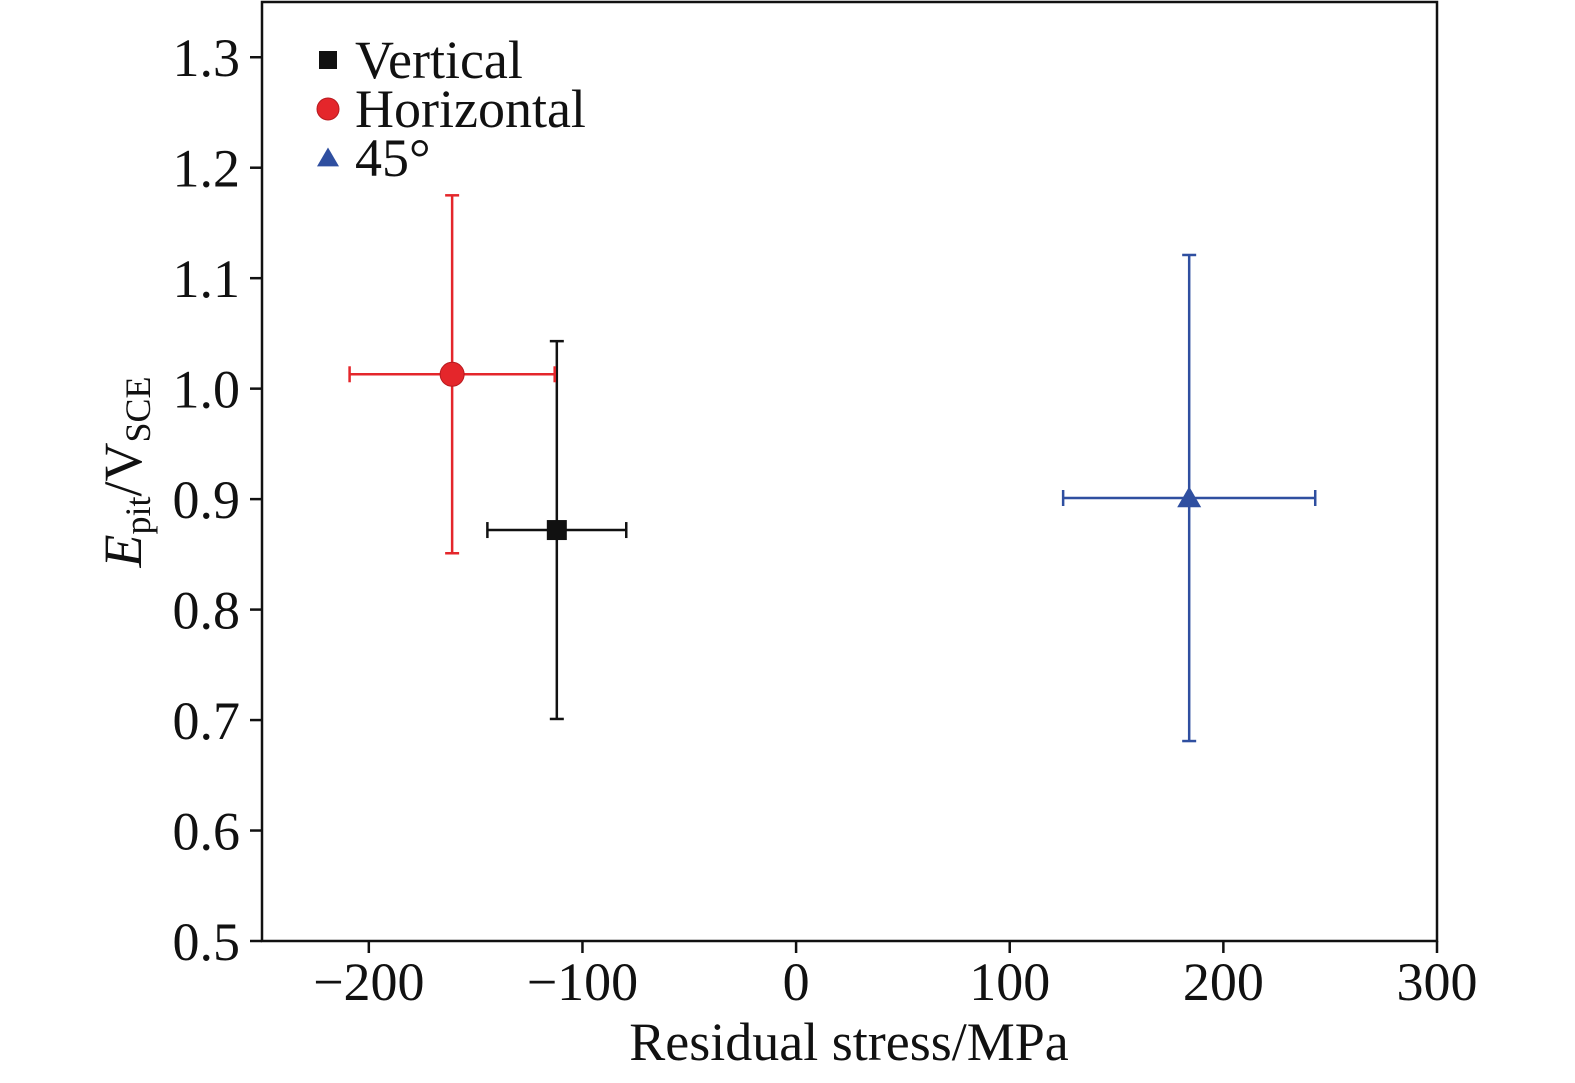 This screenshot has width=1575, height=1083. I want to click on y-tick-label: 1.0, so click(207, 390).